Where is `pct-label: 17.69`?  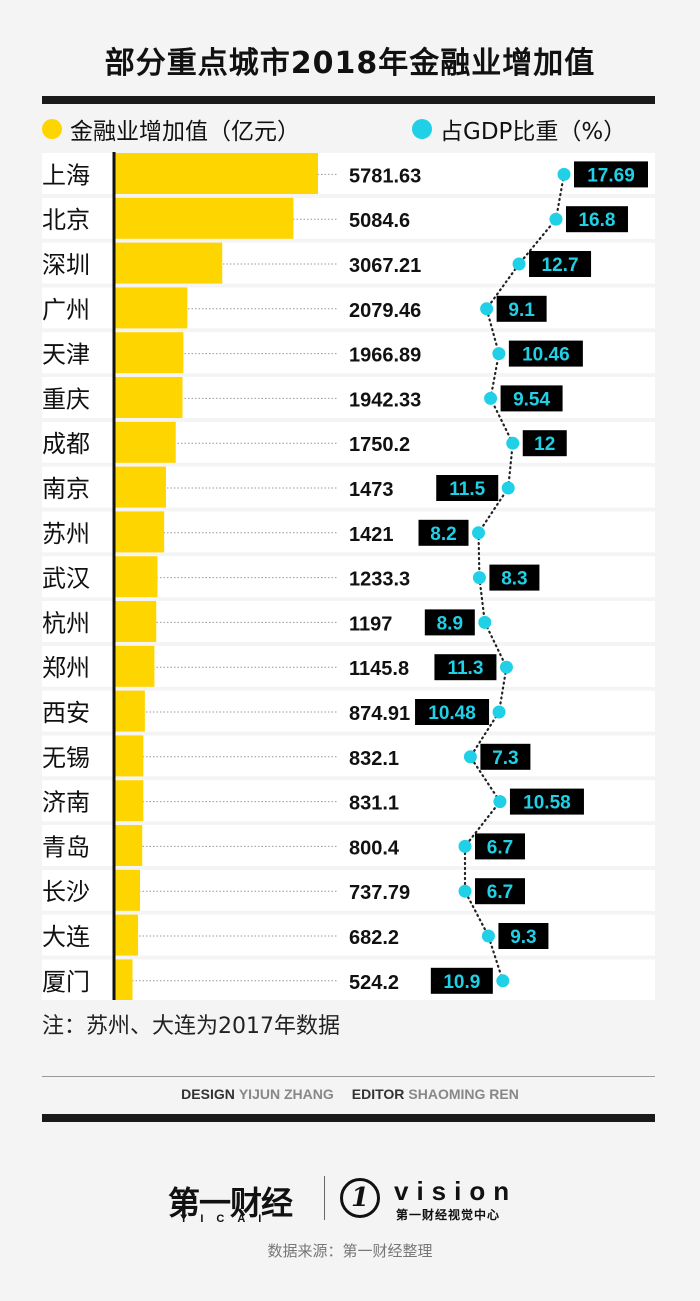 pct-label: 17.69 is located at coordinates (611, 175).